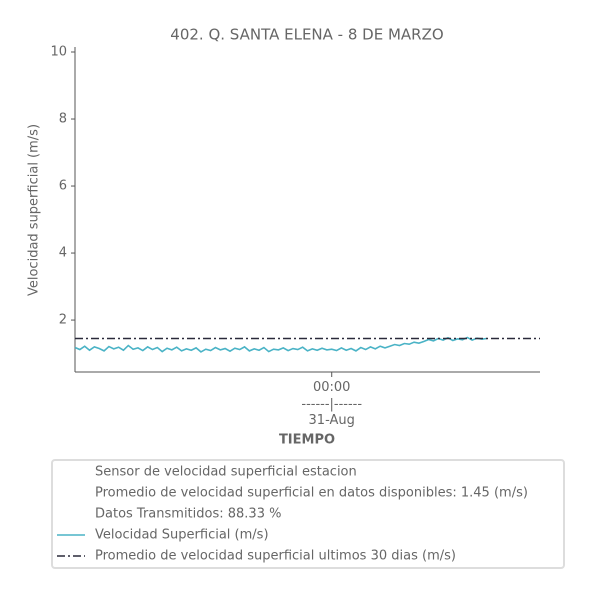 The height and width of the screenshot is (600, 600). Describe the element at coordinates (63, 320) in the screenshot. I see `y-tick-label: 2` at that location.